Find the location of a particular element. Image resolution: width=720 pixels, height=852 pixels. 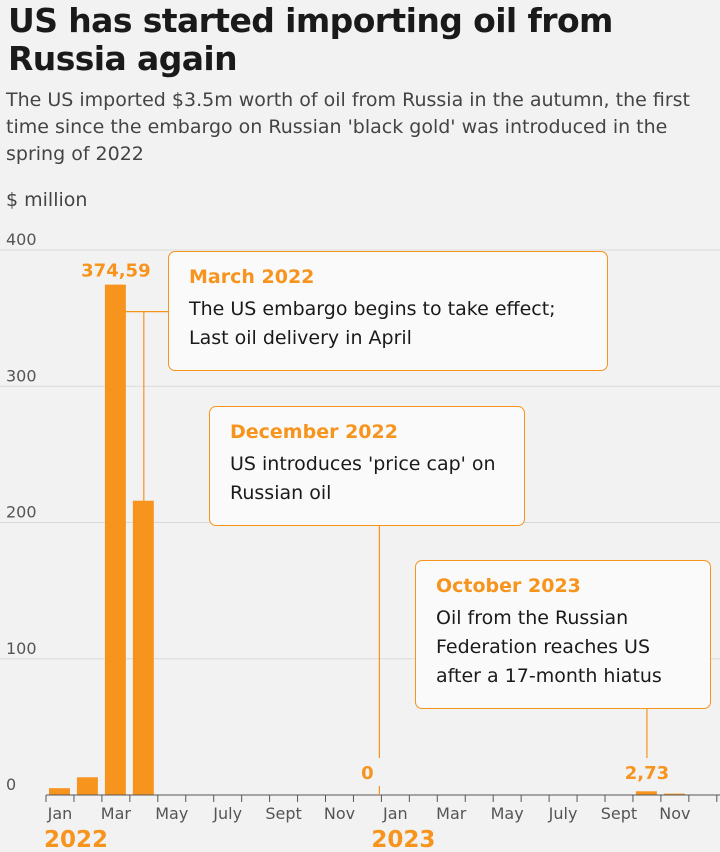

annotation-body: US introduces 'price cap' on Russian oil is located at coordinates (363, 478).